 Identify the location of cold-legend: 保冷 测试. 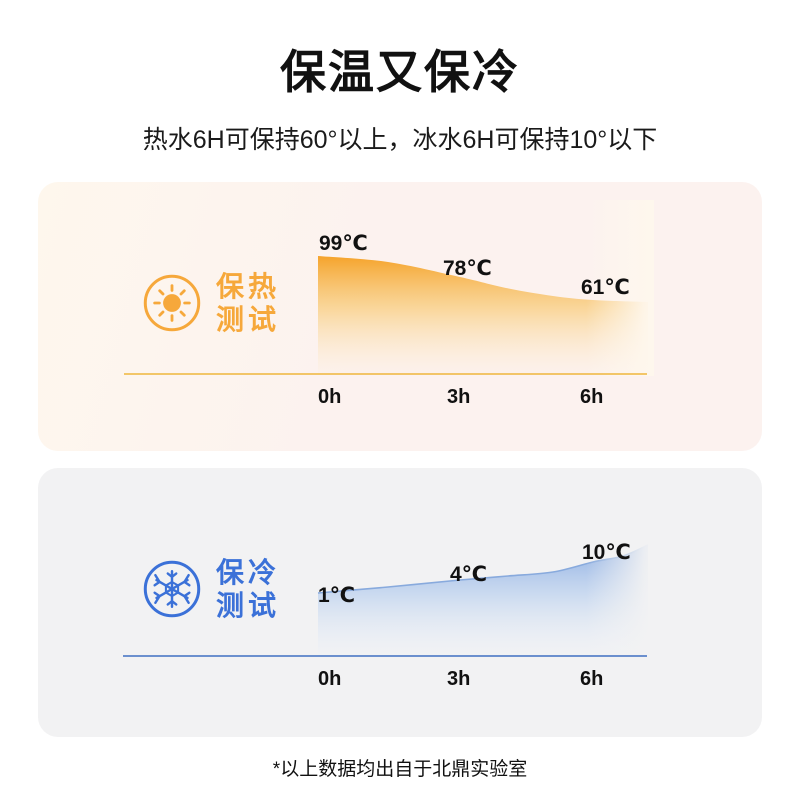
(211, 589).